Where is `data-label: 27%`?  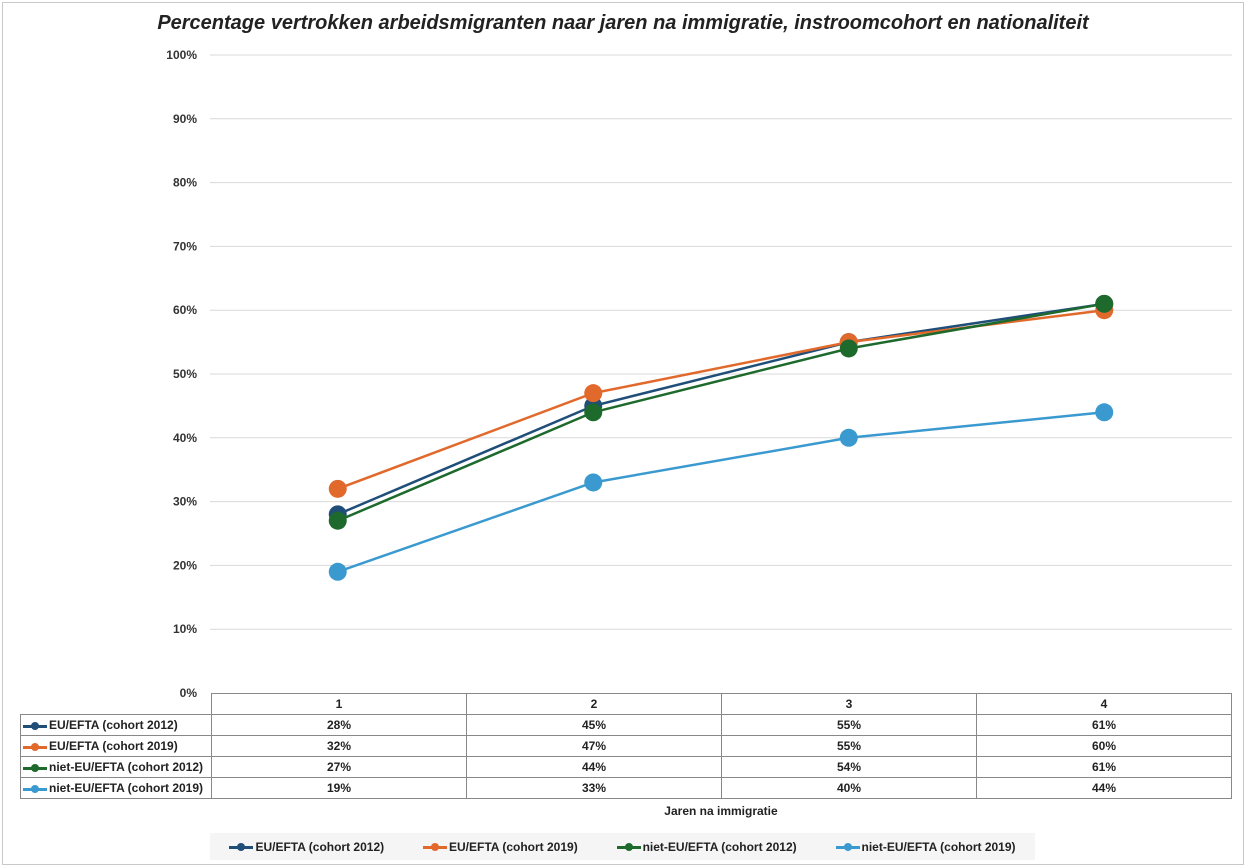
data-label: 27% is located at coordinates (339, 767).